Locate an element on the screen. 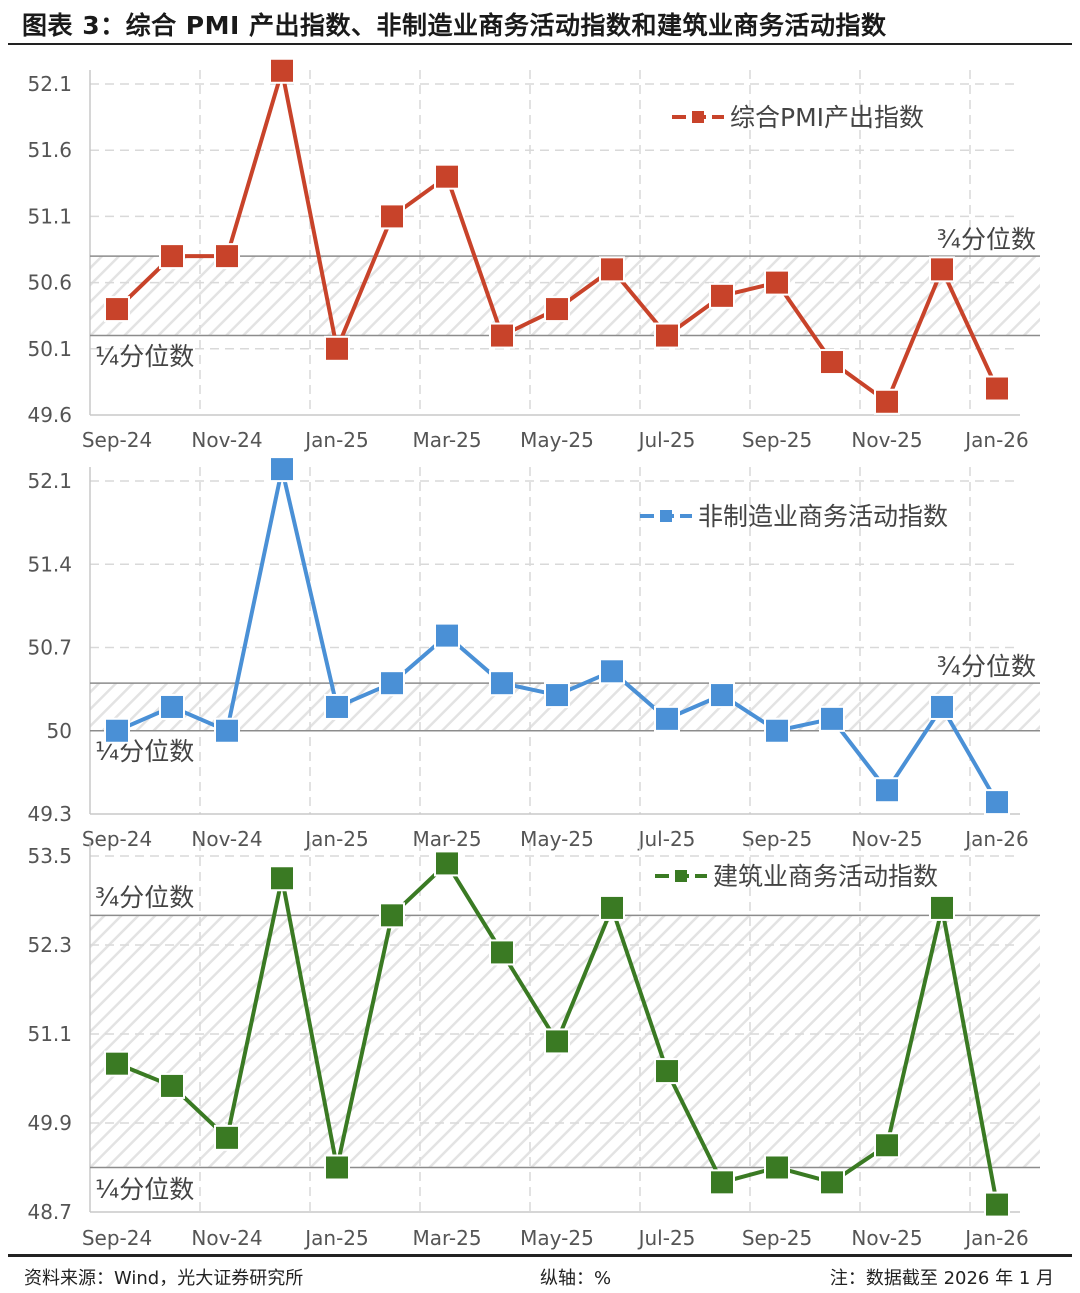 Image resolution: width=1080 pixels, height=1293 pixels. y-tick-label: 52.3 is located at coordinates (49, 945).